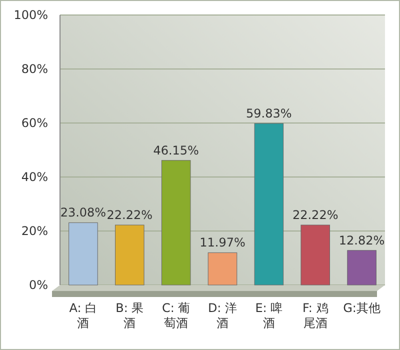 This screenshot has width=400, height=350. I want to click on data-label: 46.15%, so click(176, 150).